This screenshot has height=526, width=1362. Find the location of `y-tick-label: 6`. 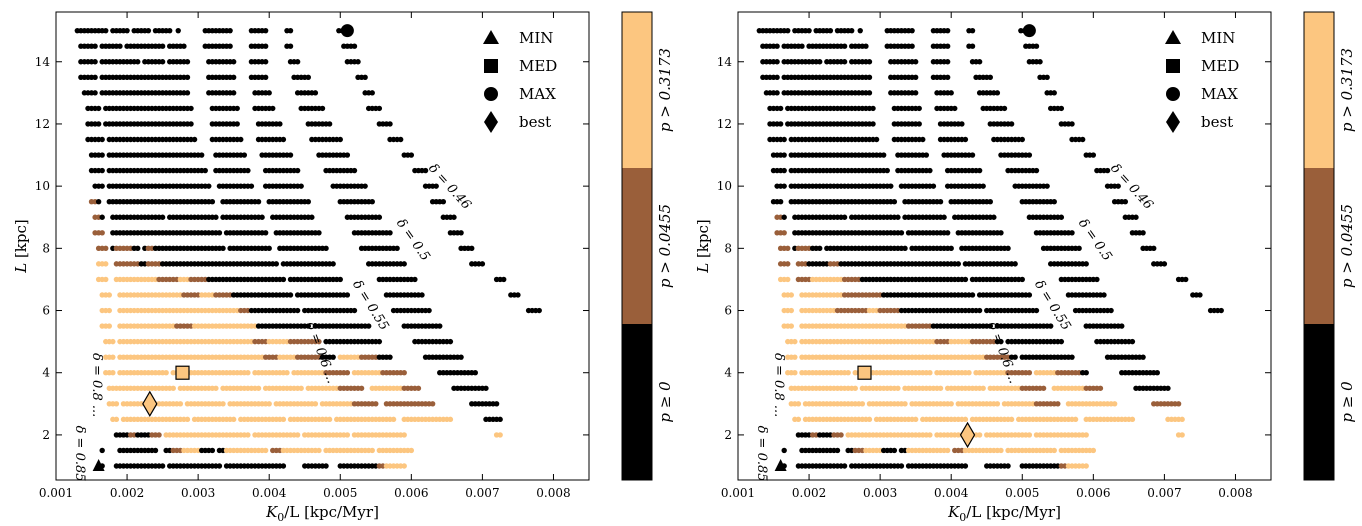

y-tick-label: 6 is located at coordinates (46, 311).